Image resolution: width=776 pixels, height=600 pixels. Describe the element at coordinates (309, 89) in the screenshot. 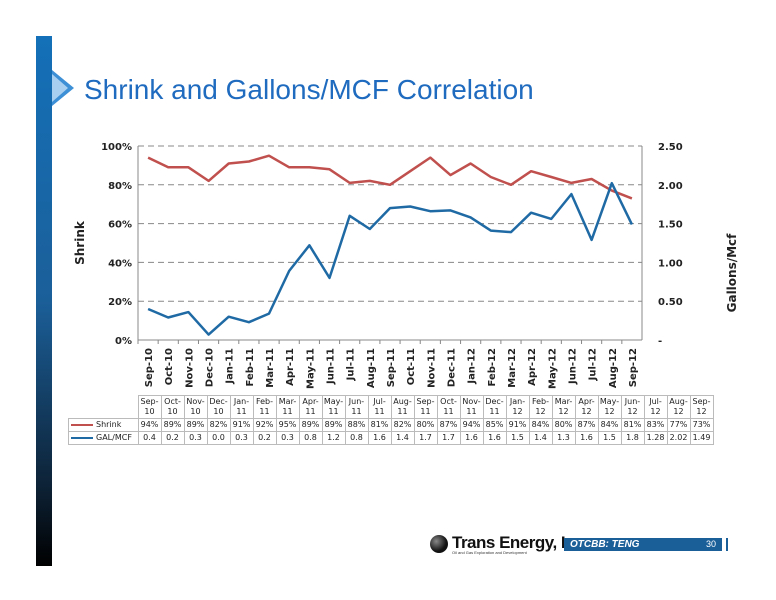

I see `page-title: Shrink and Gallons/MCF Correlation` at that location.